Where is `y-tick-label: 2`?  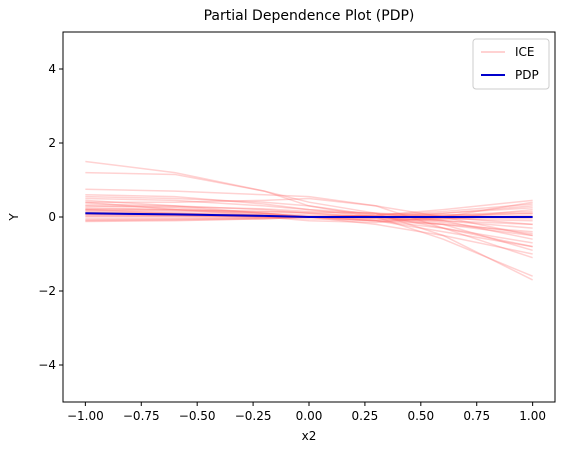
y-tick-label: 2 is located at coordinates (52, 143).